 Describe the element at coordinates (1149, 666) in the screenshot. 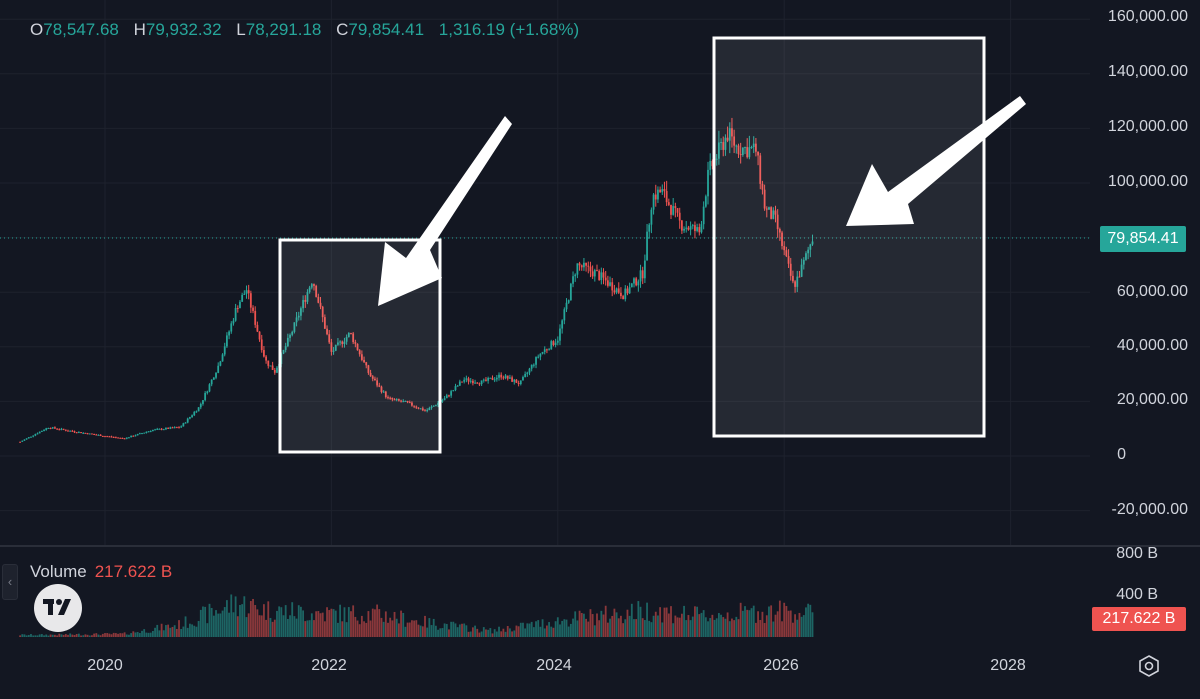

I see `settings-icon` at that location.